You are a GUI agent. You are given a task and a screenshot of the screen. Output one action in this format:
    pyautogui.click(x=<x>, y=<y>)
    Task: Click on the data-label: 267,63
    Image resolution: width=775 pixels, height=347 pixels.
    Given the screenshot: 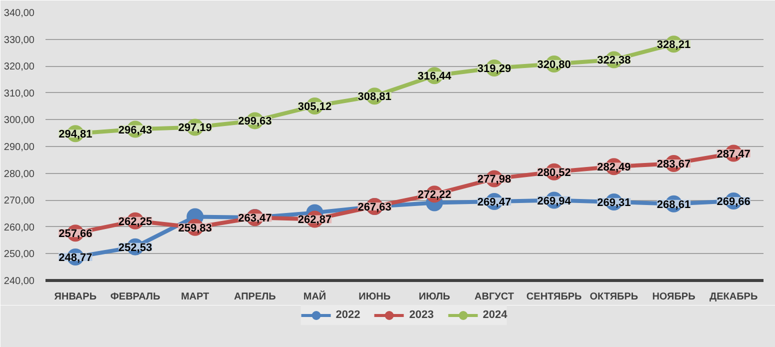 What is the action you would take?
    pyautogui.click(x=375, y=207)
    